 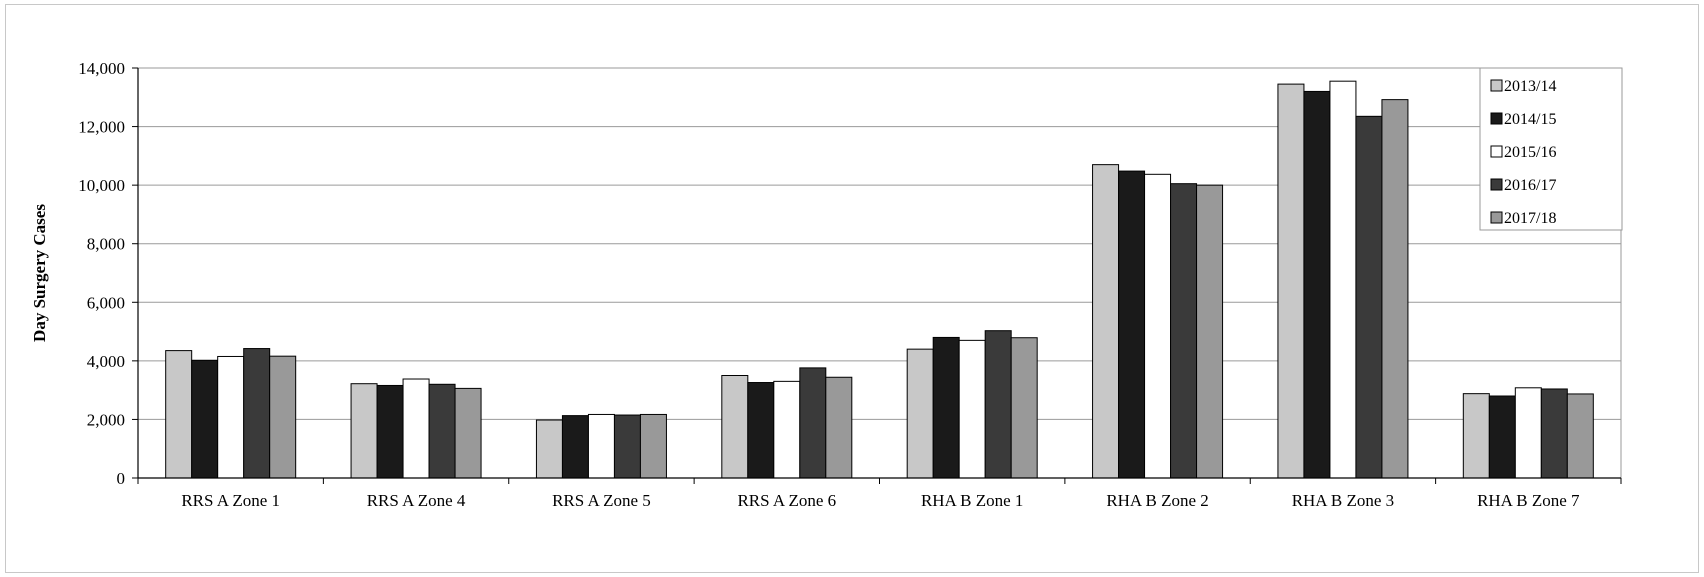 What do you see at coordinates (106, 302) in the screenshot?
I see `y-tick-label: 6,000` at bounding box center [106, 302].